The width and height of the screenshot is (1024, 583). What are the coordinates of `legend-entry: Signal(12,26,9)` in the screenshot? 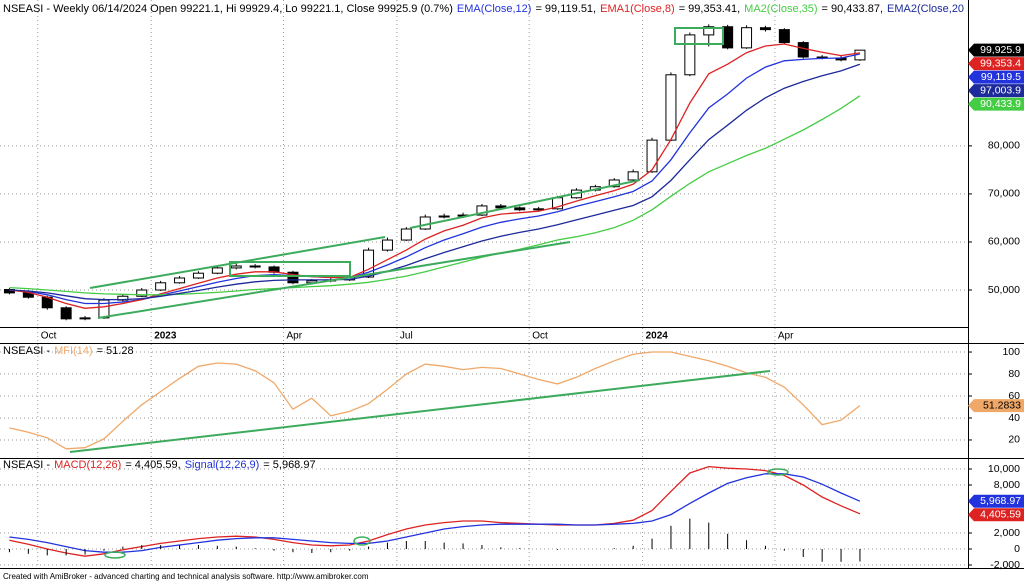 It's located at (222, 465).